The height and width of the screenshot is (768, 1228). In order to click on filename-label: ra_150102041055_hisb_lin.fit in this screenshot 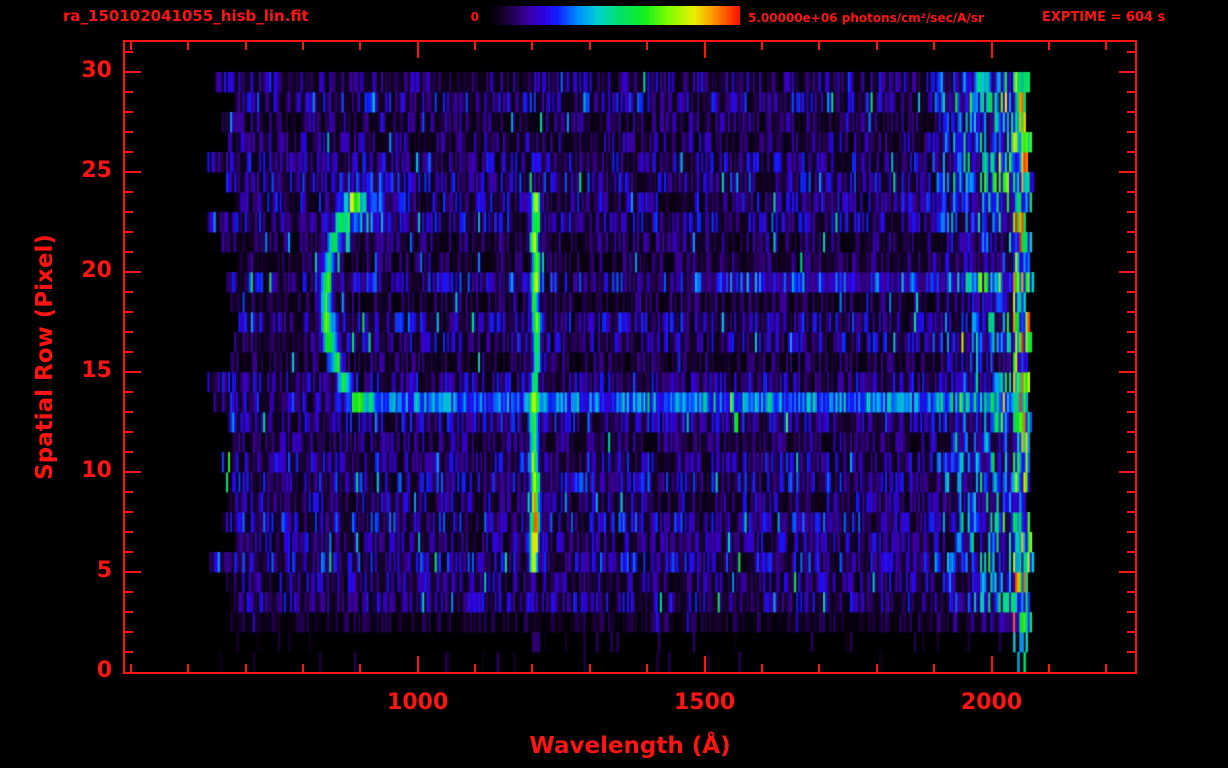, I will do `click(186, 16)`.